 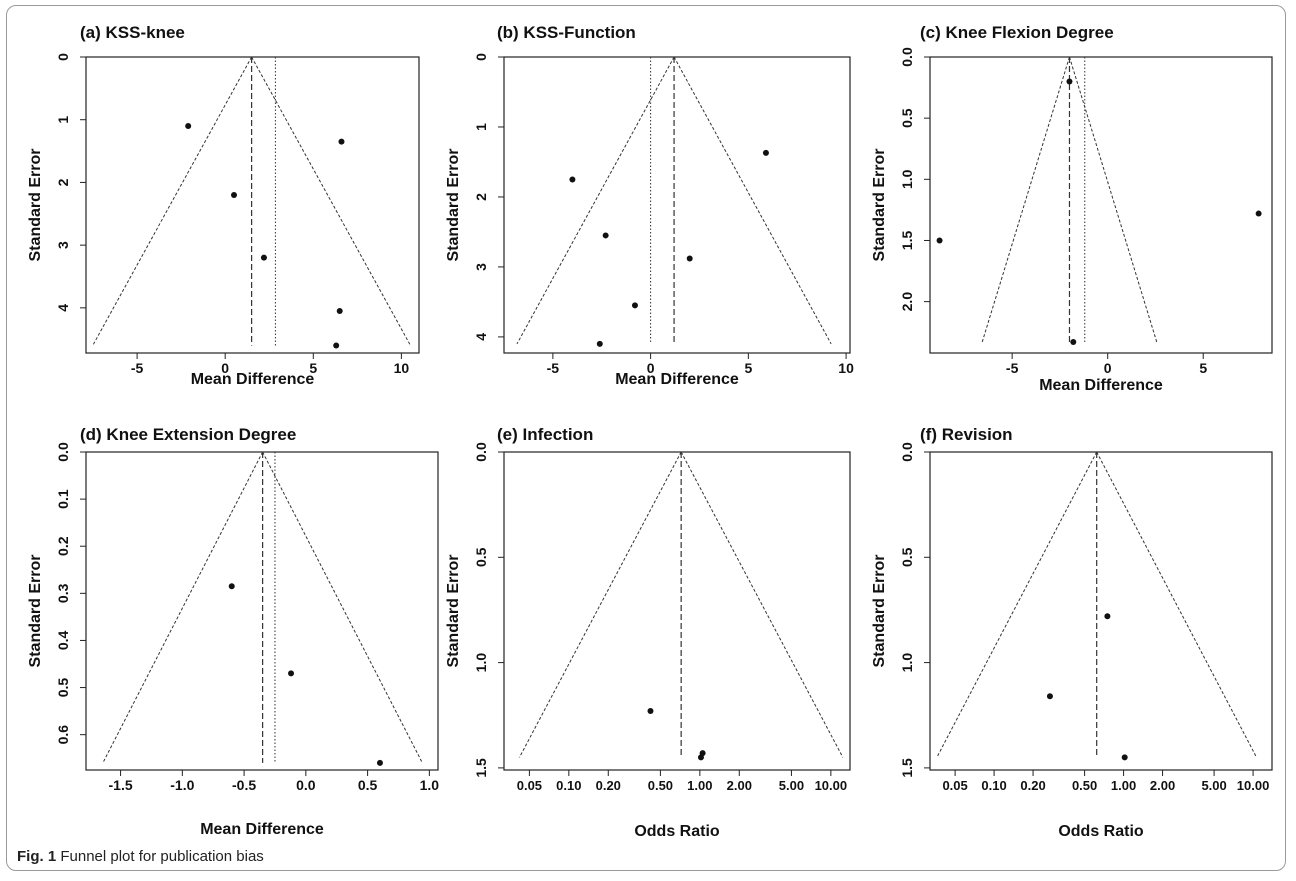 What do you see at coordinates (63, 546) in the screenshot?
I see `y-tick-label: 0.2` at bounding box center [63, 546].